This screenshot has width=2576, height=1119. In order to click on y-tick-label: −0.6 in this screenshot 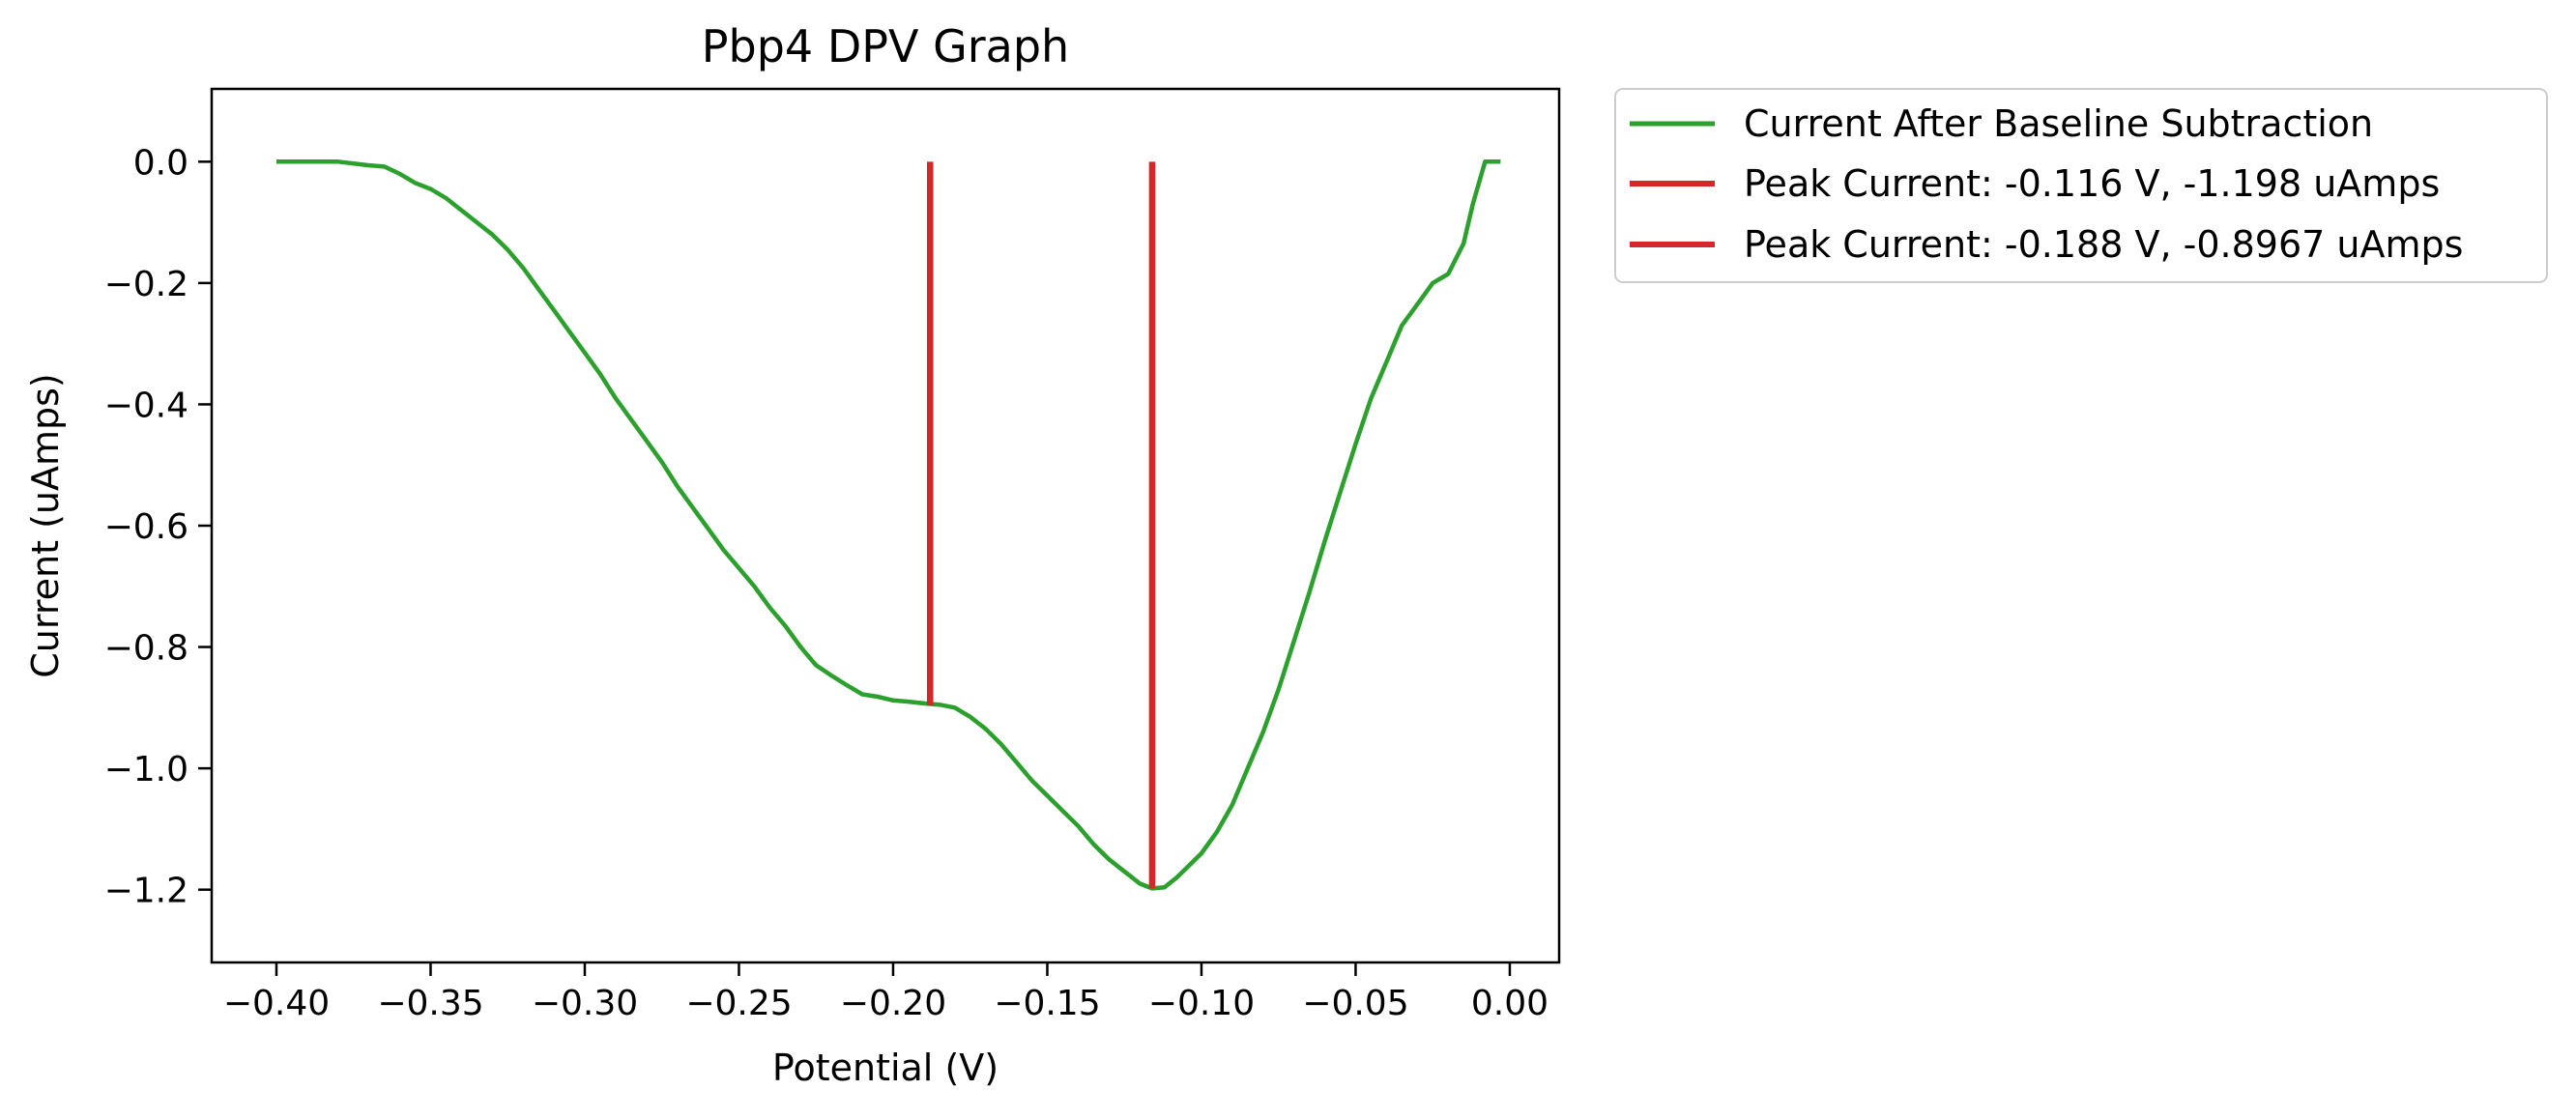, I will do `click(146, 527)`.